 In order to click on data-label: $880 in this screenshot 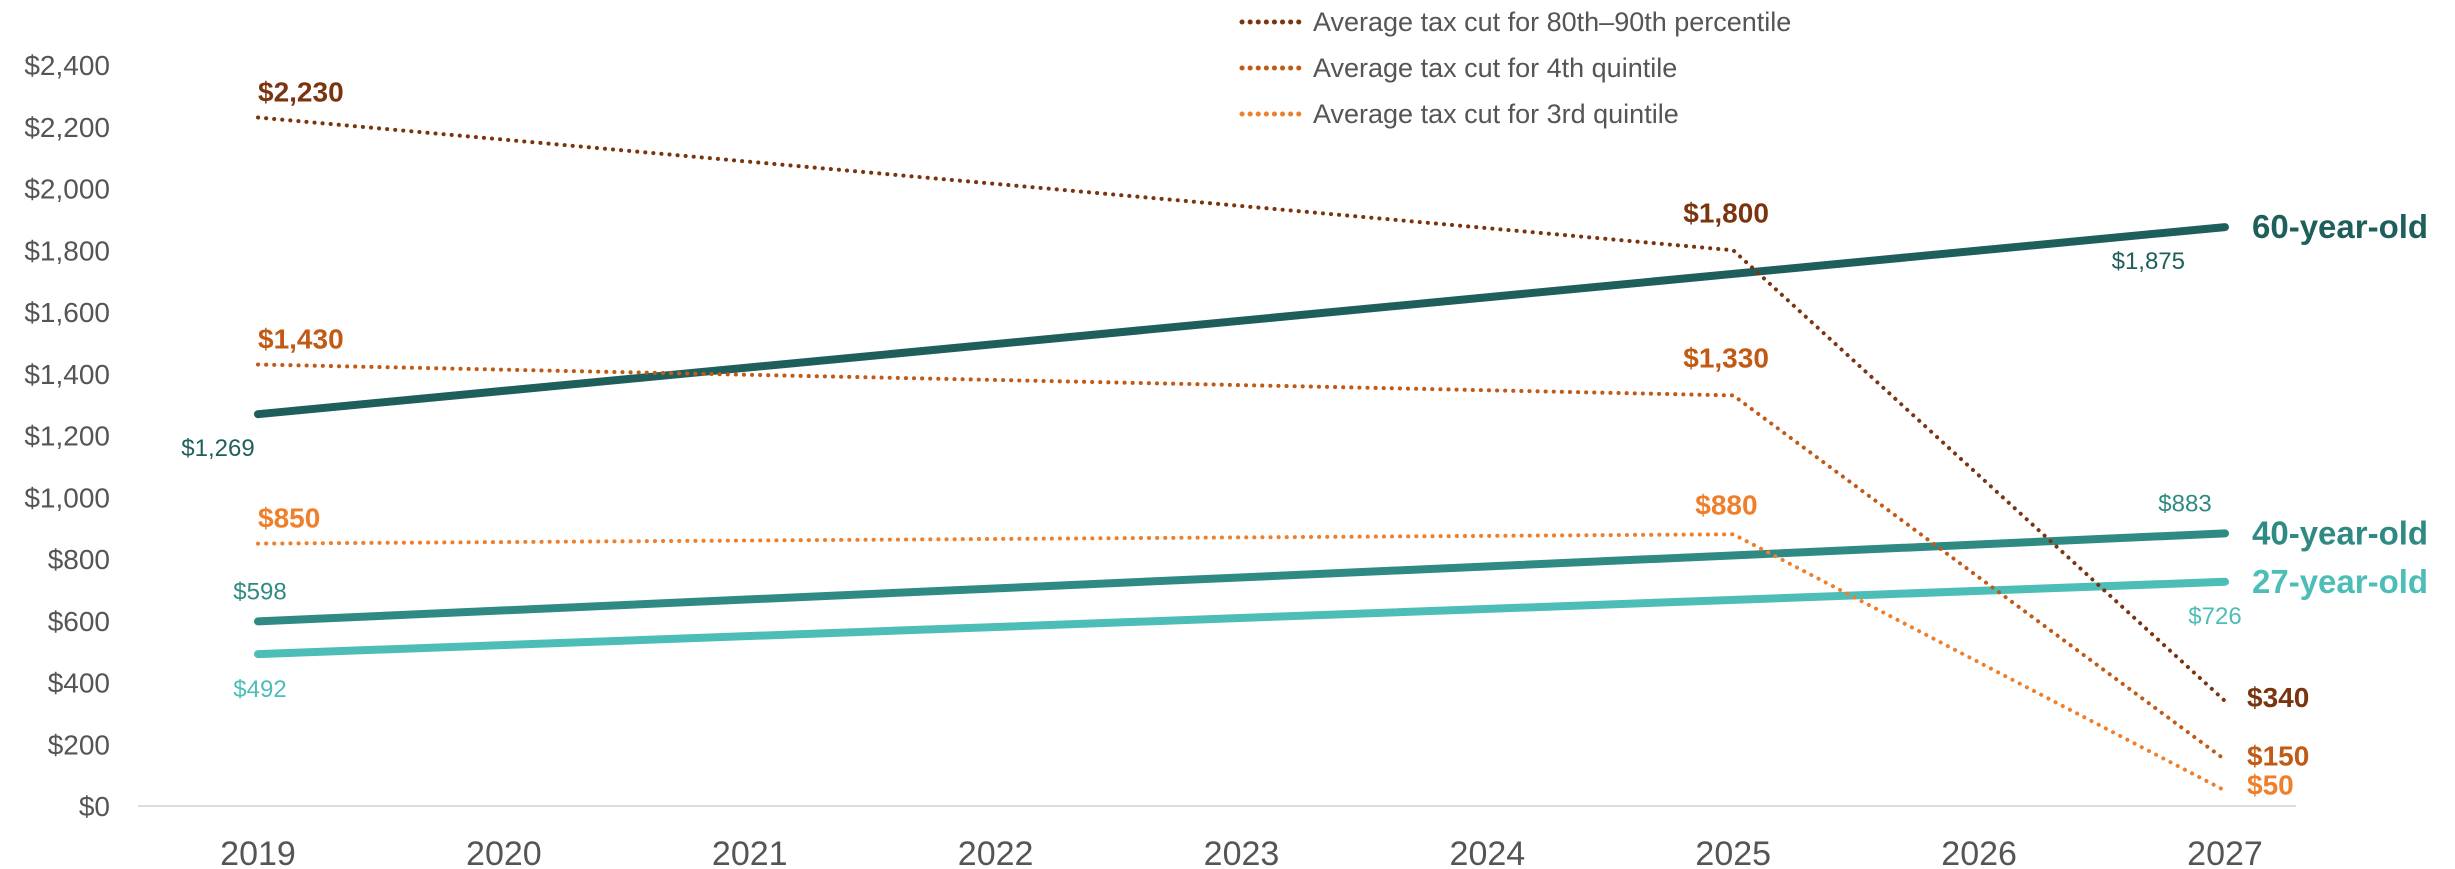, I will do `click(1726, 504)`.